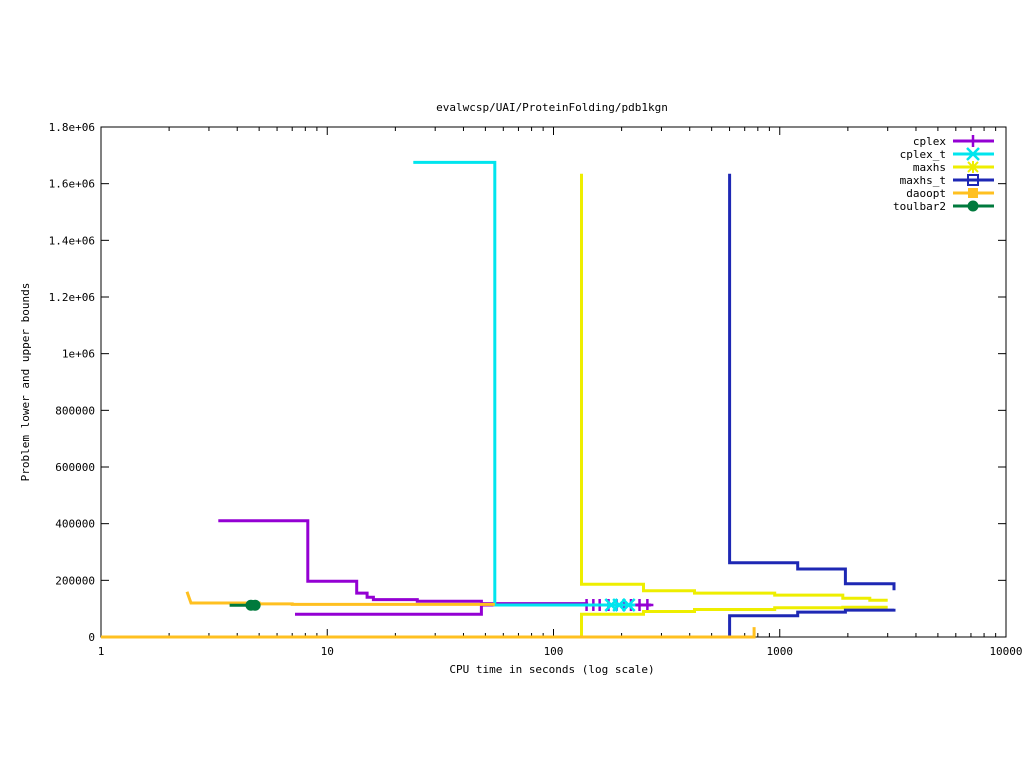  What do you see at coordinates (554, 651) in the screenshot?
I see `x-tick-label: 100` at bounding box center [554, 651].